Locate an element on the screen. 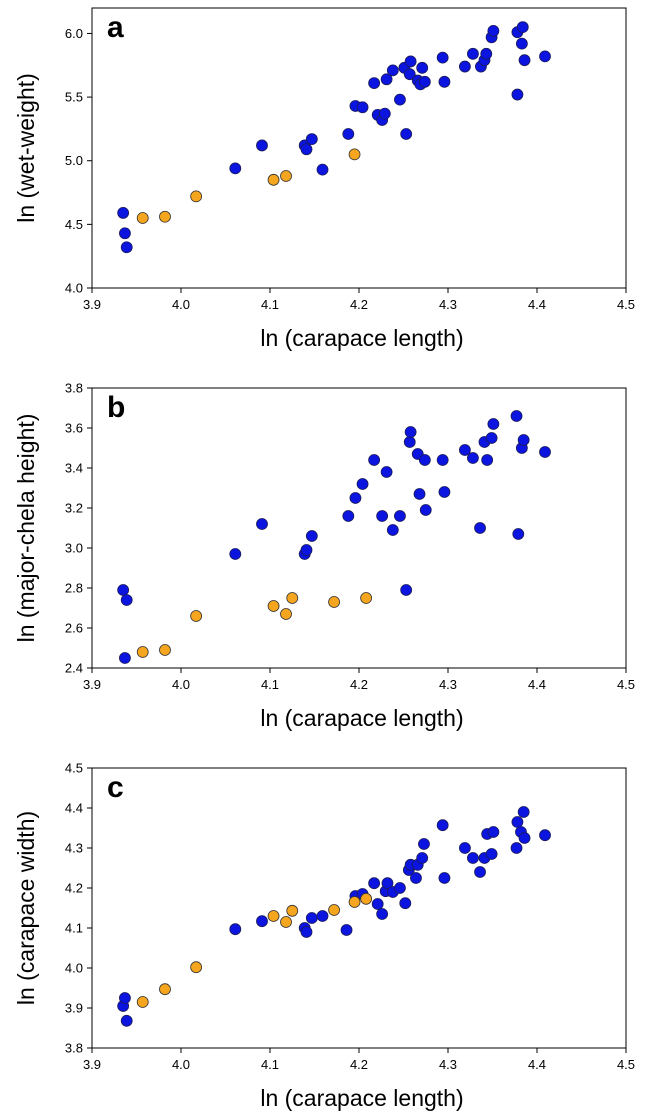 Image resolution: width=646 pixels, height=1119 pixels. y-tick-label: 5.5 is located at coordinates (74, 97).